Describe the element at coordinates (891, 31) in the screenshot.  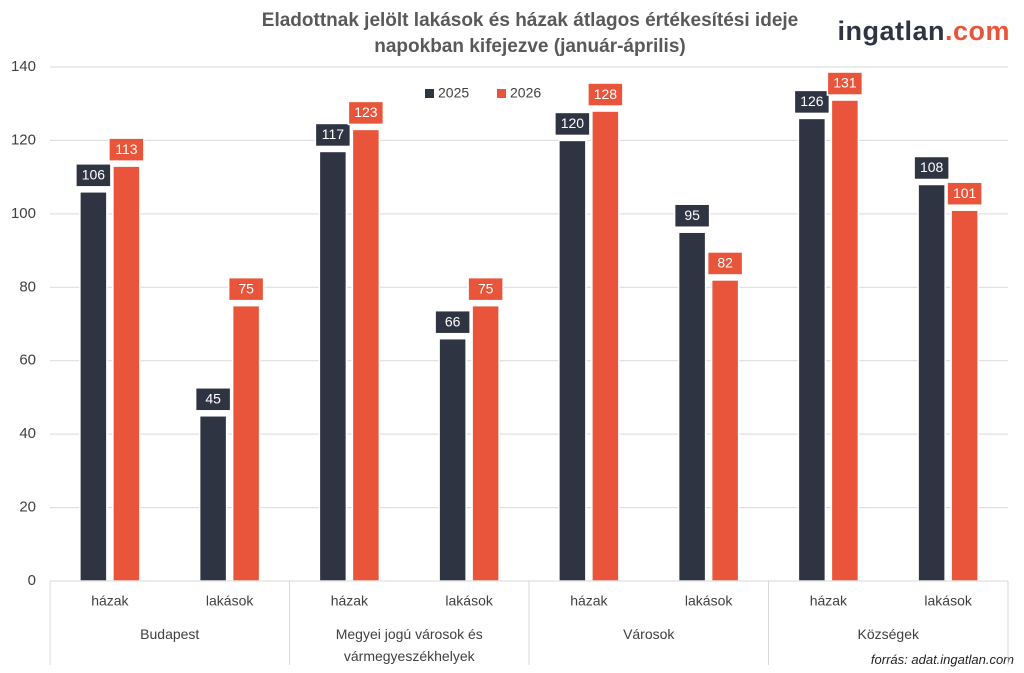
I see `logo-name: ingatlan` at that location.